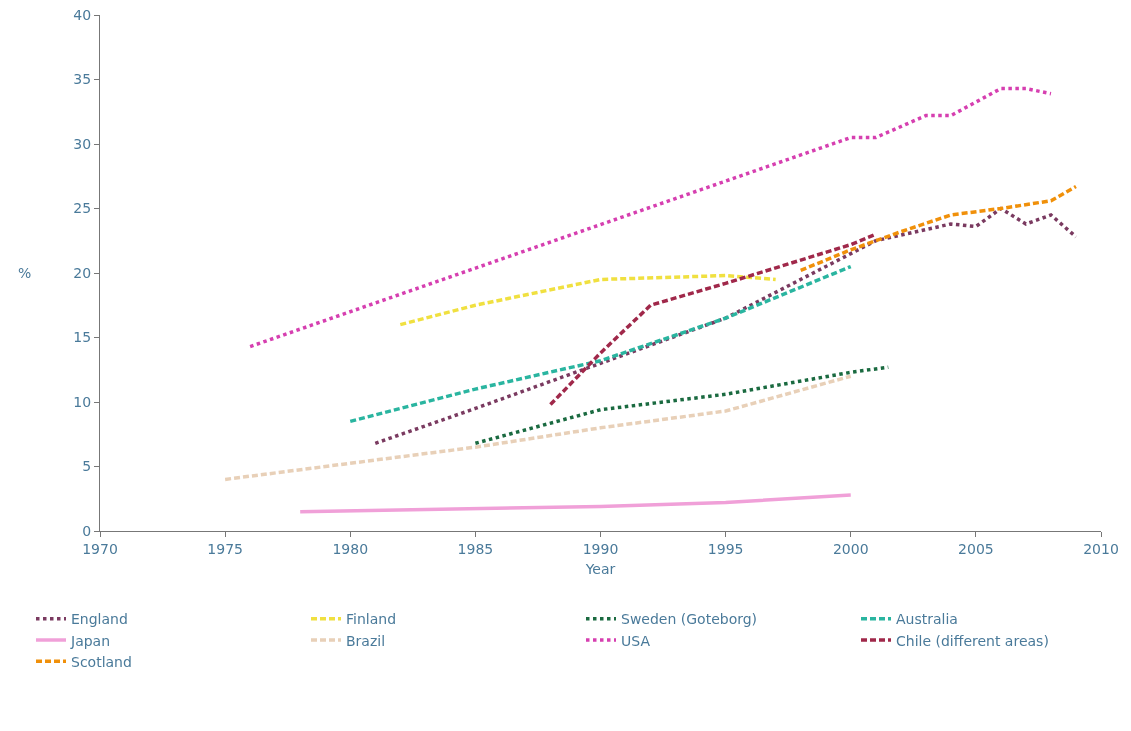 The width and height of the screenshot is (1131, 731). I want to click on y-tick-label: 0, so click(87, 530).